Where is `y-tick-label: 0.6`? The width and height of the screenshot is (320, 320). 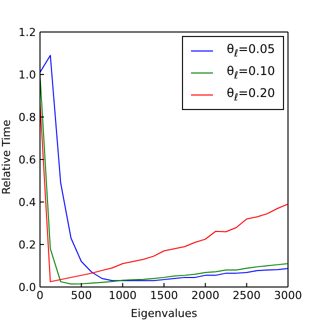
y-tick-label: 0.6 is located at coordinates (27, 159).